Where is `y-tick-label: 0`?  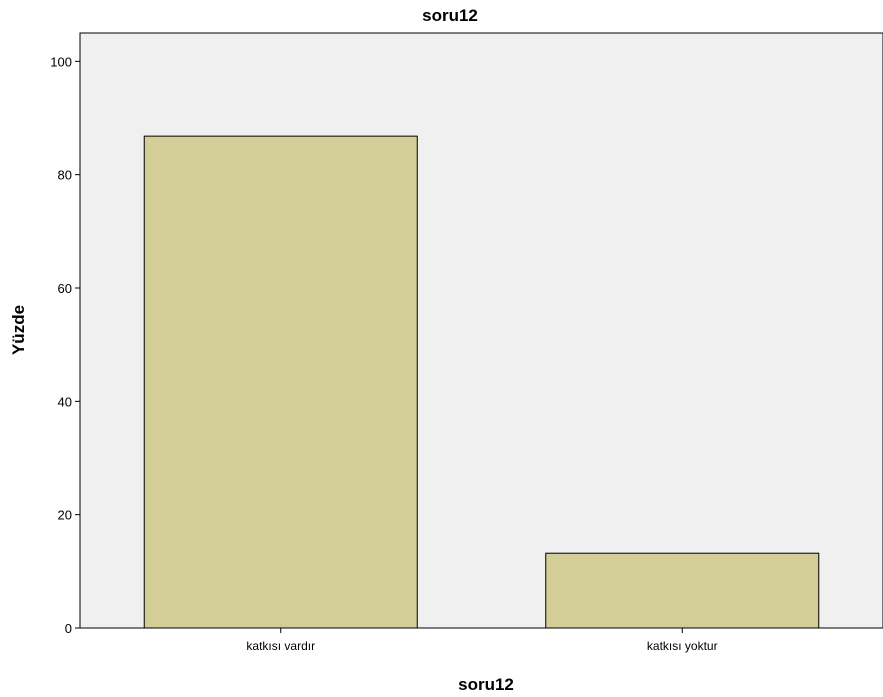 y-tick-label: 0 is located at coordinates (68, 628).